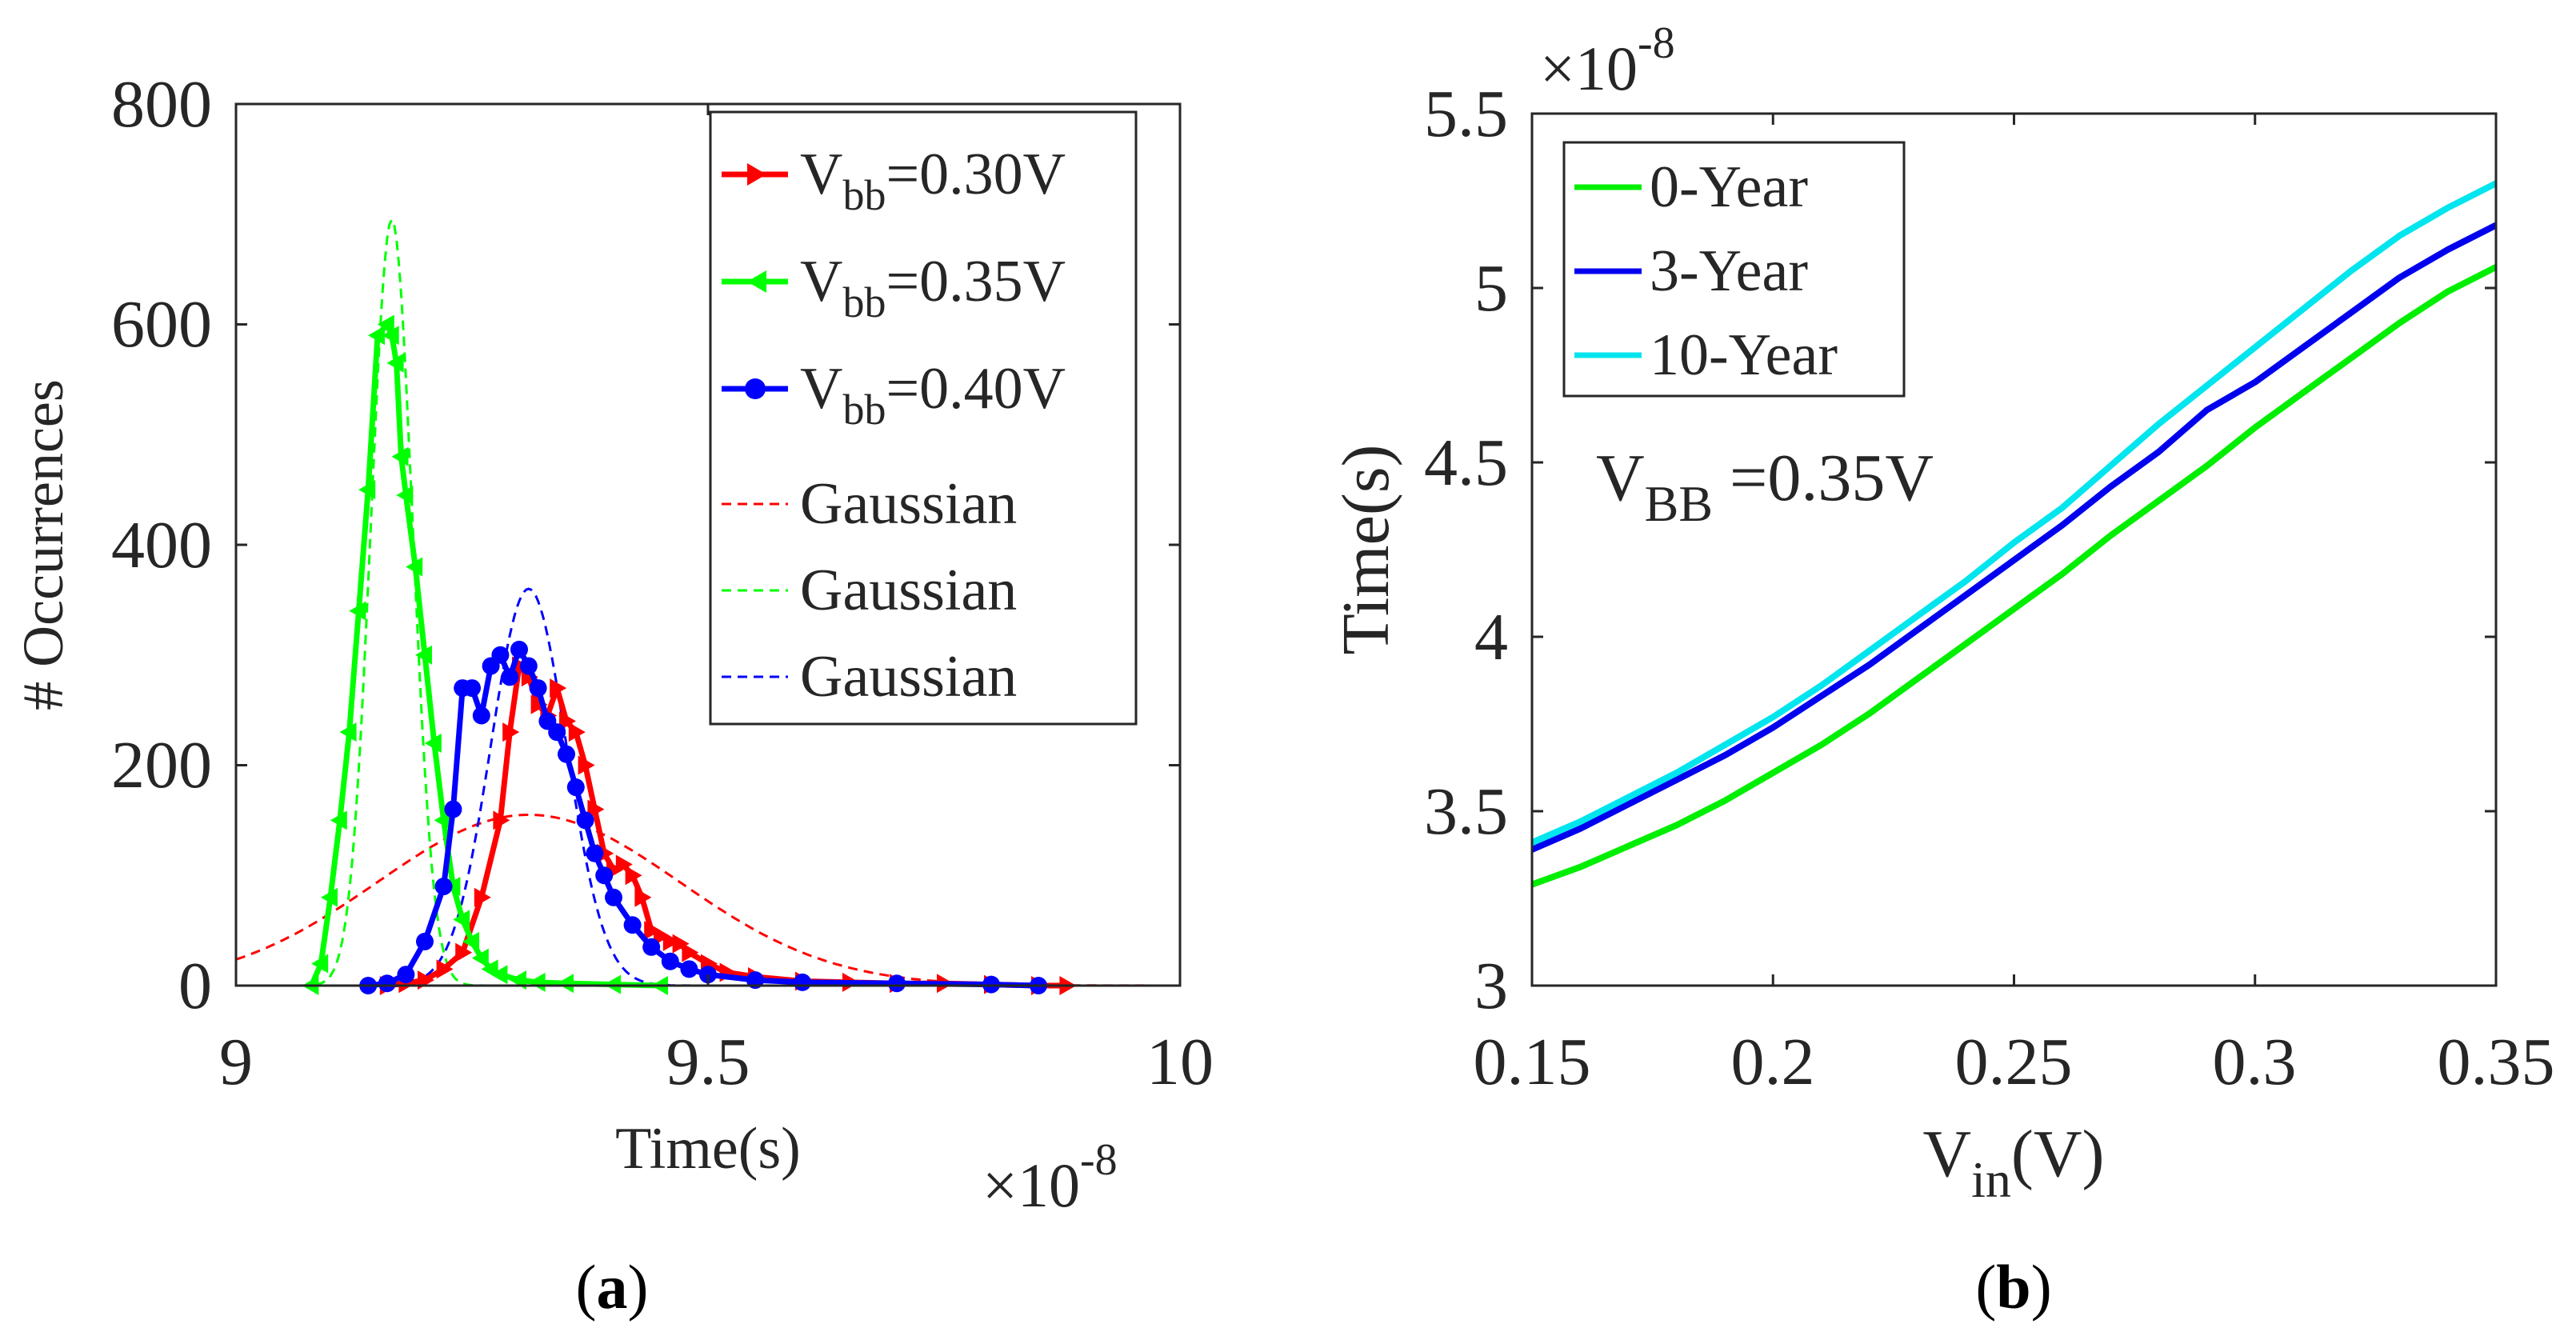 This screenshot has height=1344, width=2576. What do you see at coordinates (1050, 1177) in the screenshot?
I see `a-x-exponent: ×10⁻⁸` at bounding box center [1050, 1177].